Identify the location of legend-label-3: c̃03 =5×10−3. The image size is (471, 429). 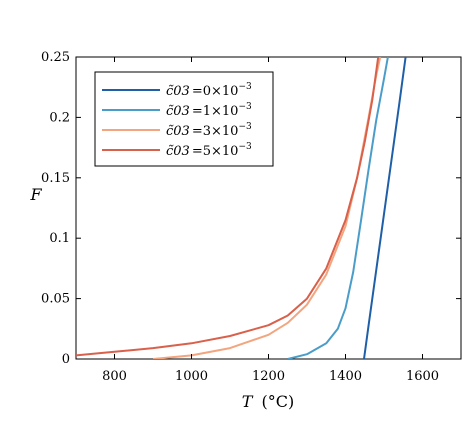
(209, 150).